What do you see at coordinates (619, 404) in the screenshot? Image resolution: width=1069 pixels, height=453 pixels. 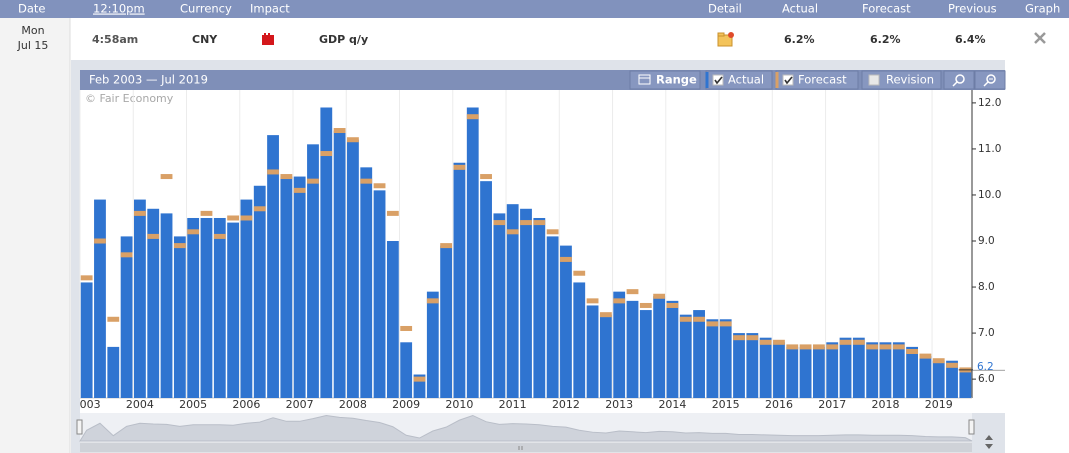 I see `x-tick-label: 2013` at bounding box center [619, 404].